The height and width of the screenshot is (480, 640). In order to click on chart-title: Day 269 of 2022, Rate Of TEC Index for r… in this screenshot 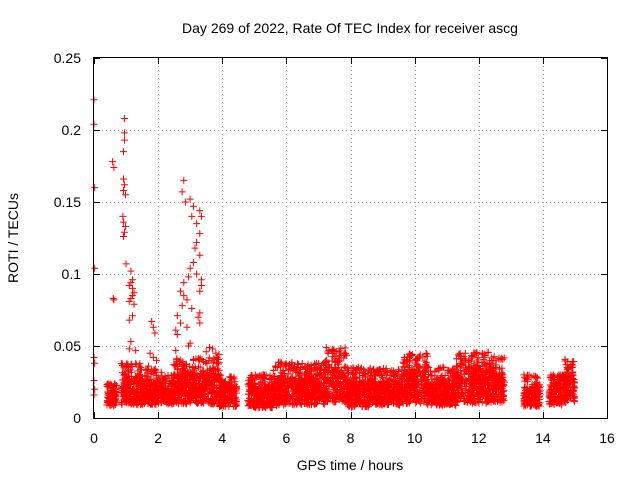, I will do `click(350, 28)`.